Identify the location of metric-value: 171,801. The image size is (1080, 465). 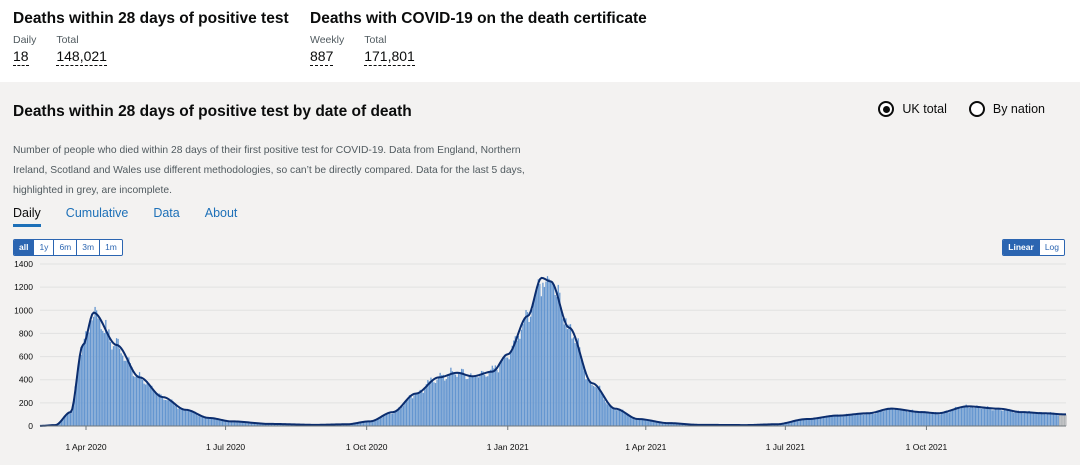
(389, 57).